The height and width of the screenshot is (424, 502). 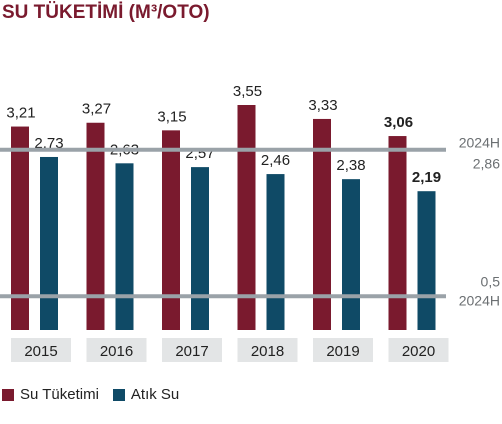 I want to click on category-label-2015: 2015, so click(x=40, y=351).